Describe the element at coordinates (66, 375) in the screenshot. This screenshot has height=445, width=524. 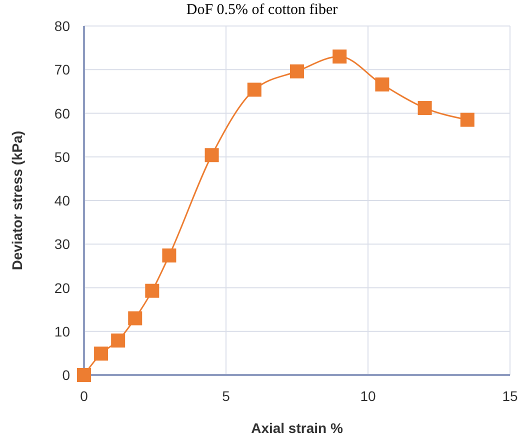
I see `y-tick-label: 0` at that location.